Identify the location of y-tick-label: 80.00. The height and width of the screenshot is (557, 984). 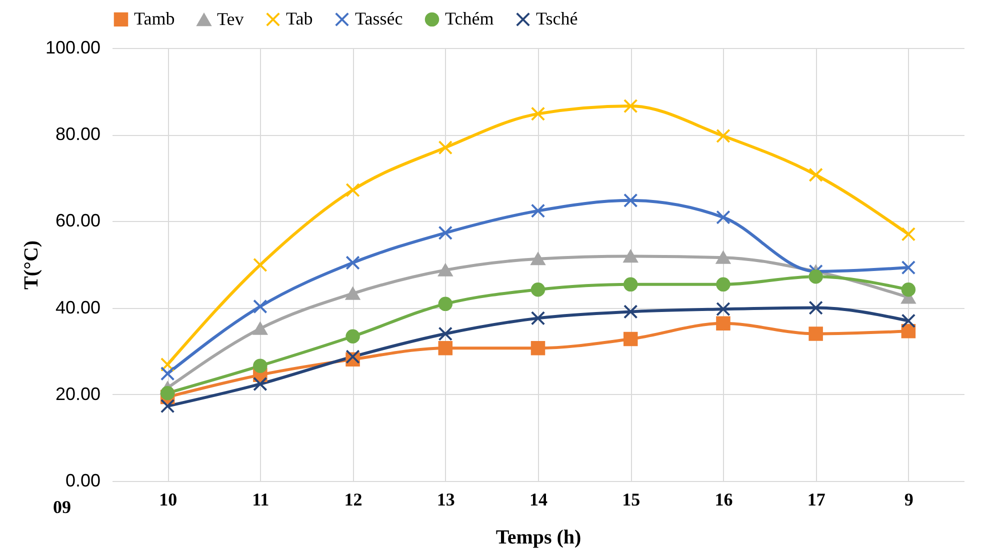
(77, 134).